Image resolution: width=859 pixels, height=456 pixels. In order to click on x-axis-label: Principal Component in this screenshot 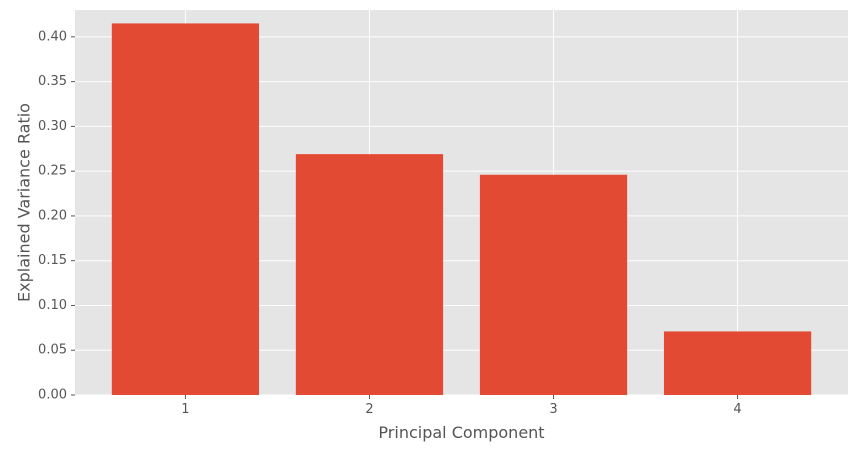, I will do `click(461, 432)`.